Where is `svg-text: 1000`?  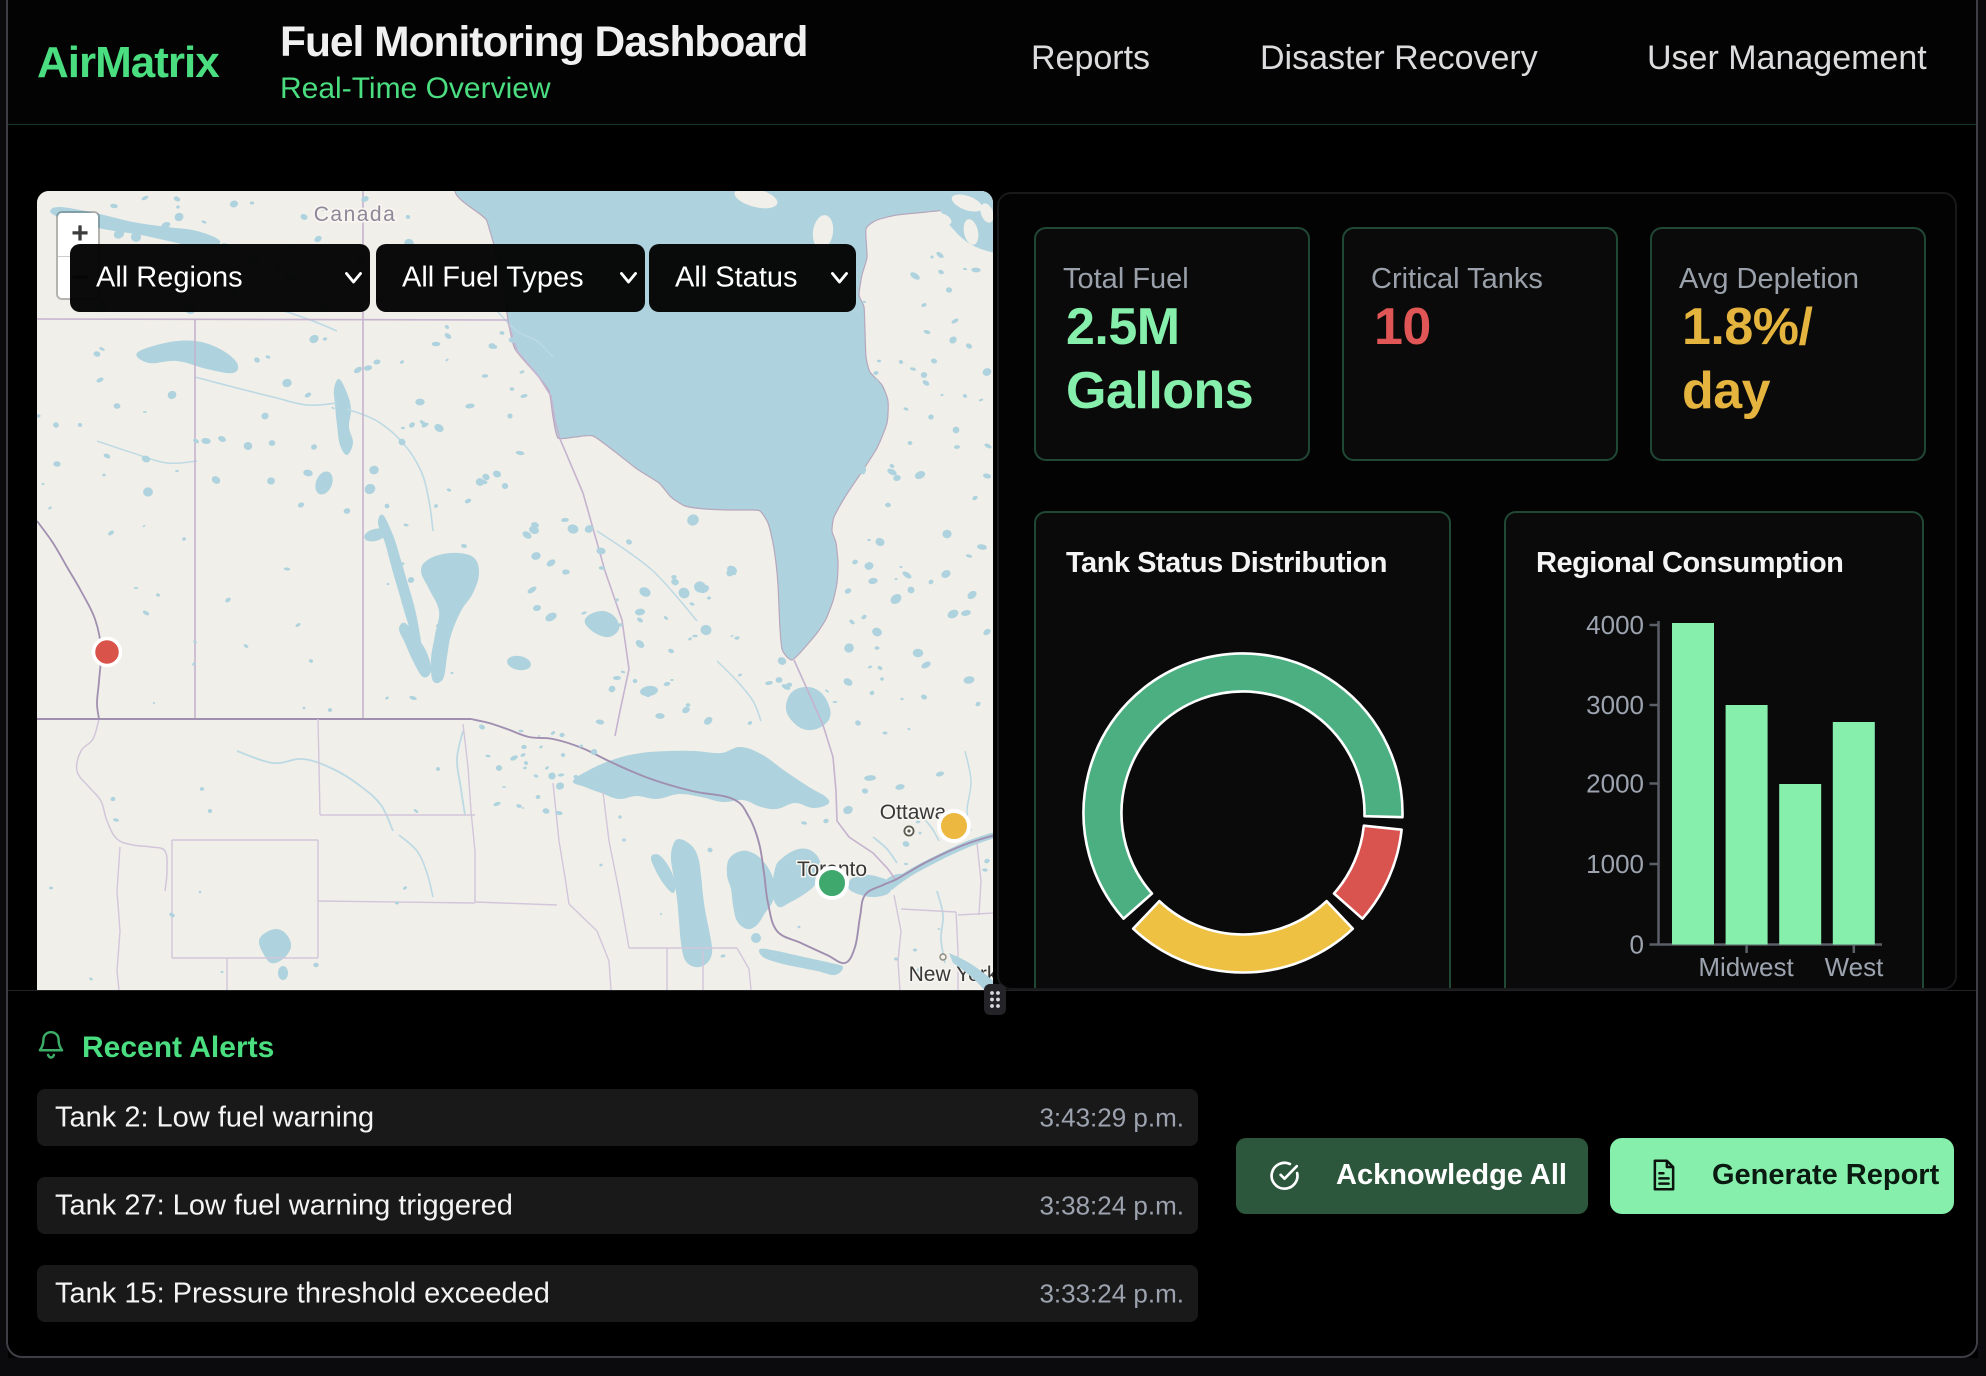
svg-text: 1000 is located at coordinates (1615, 864).